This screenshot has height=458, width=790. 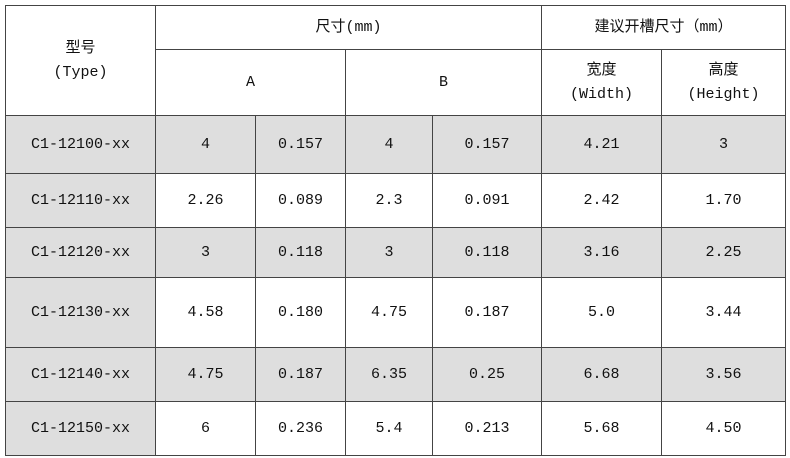 I want to click on slot-header: 建议开槽尺寸（mm）, so click(x=664, y=27).